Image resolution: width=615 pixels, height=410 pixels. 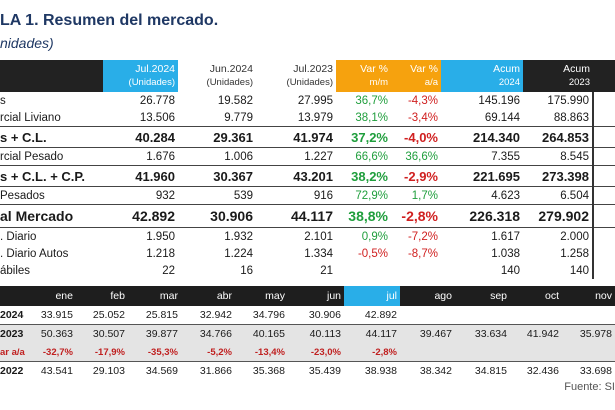 What do you see at coordinates (510, 270) in the screenshot?
I see `value-cell: 140` at bounding box center [510, 270].